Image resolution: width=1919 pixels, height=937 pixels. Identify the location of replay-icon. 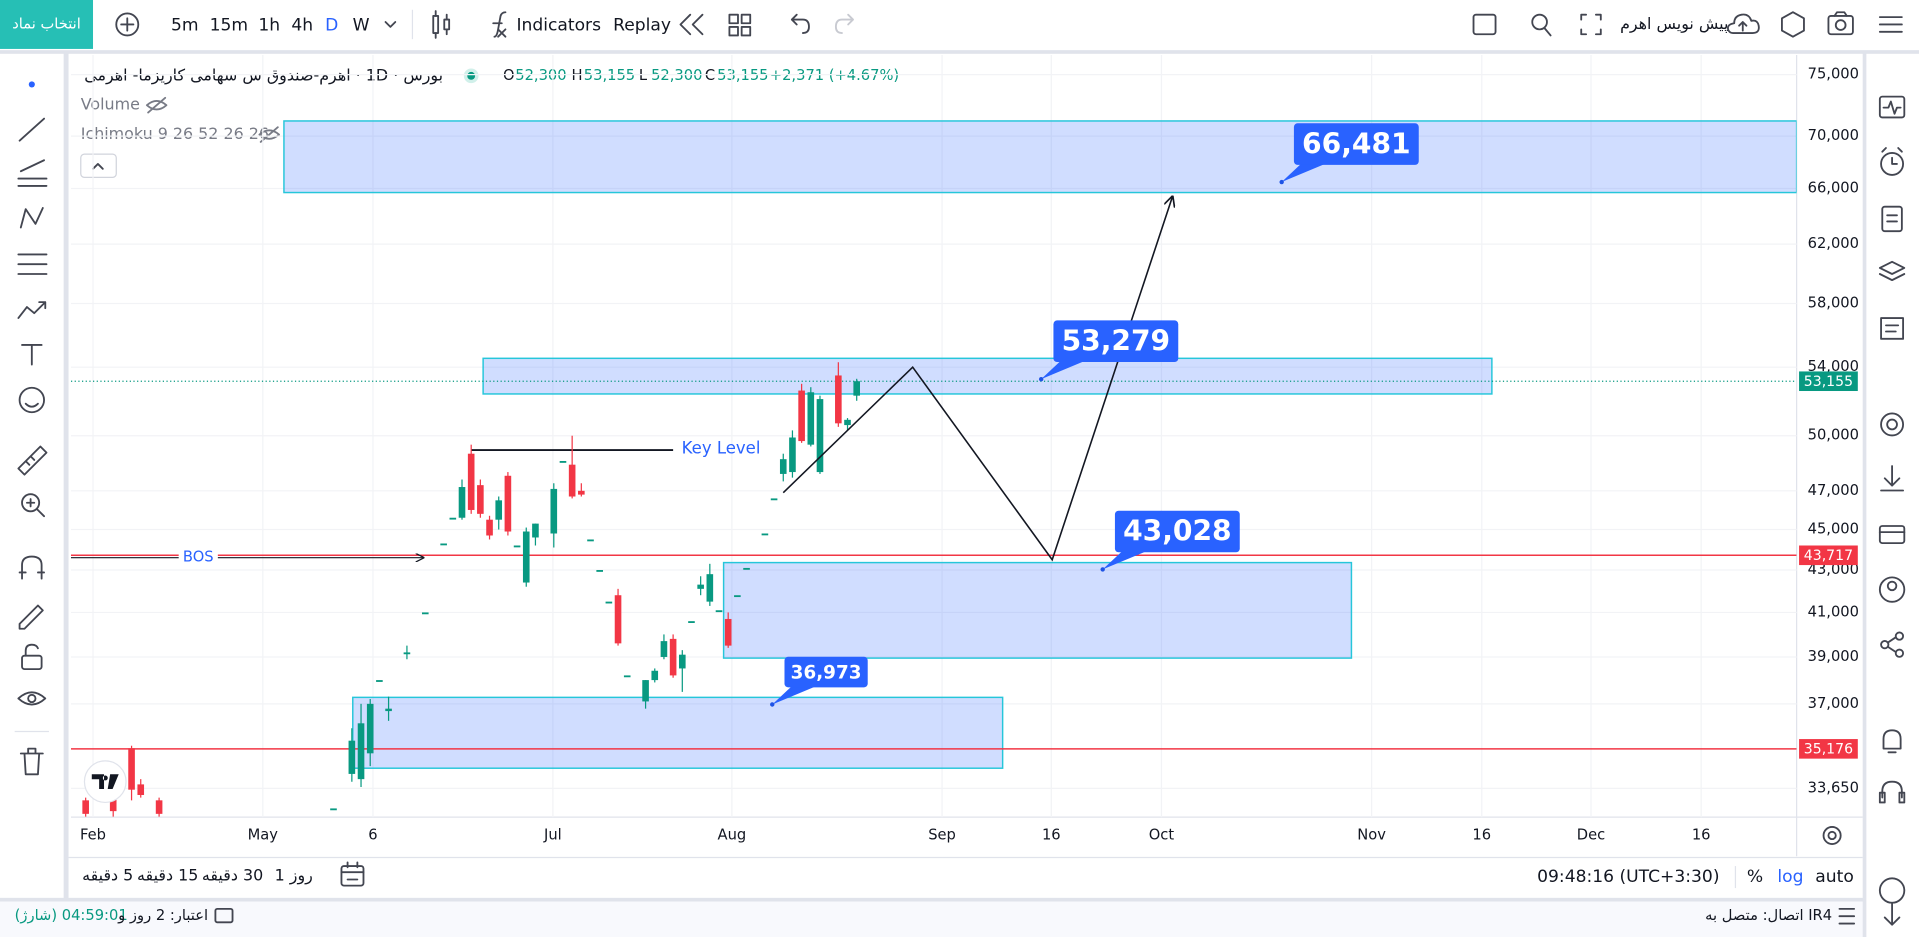
(691, 24).